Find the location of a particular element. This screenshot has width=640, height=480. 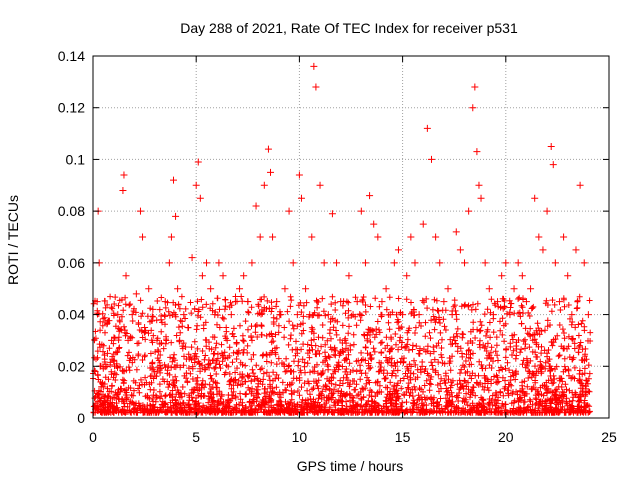

x-tick-label: 15 is located at coordinates (403, 437).